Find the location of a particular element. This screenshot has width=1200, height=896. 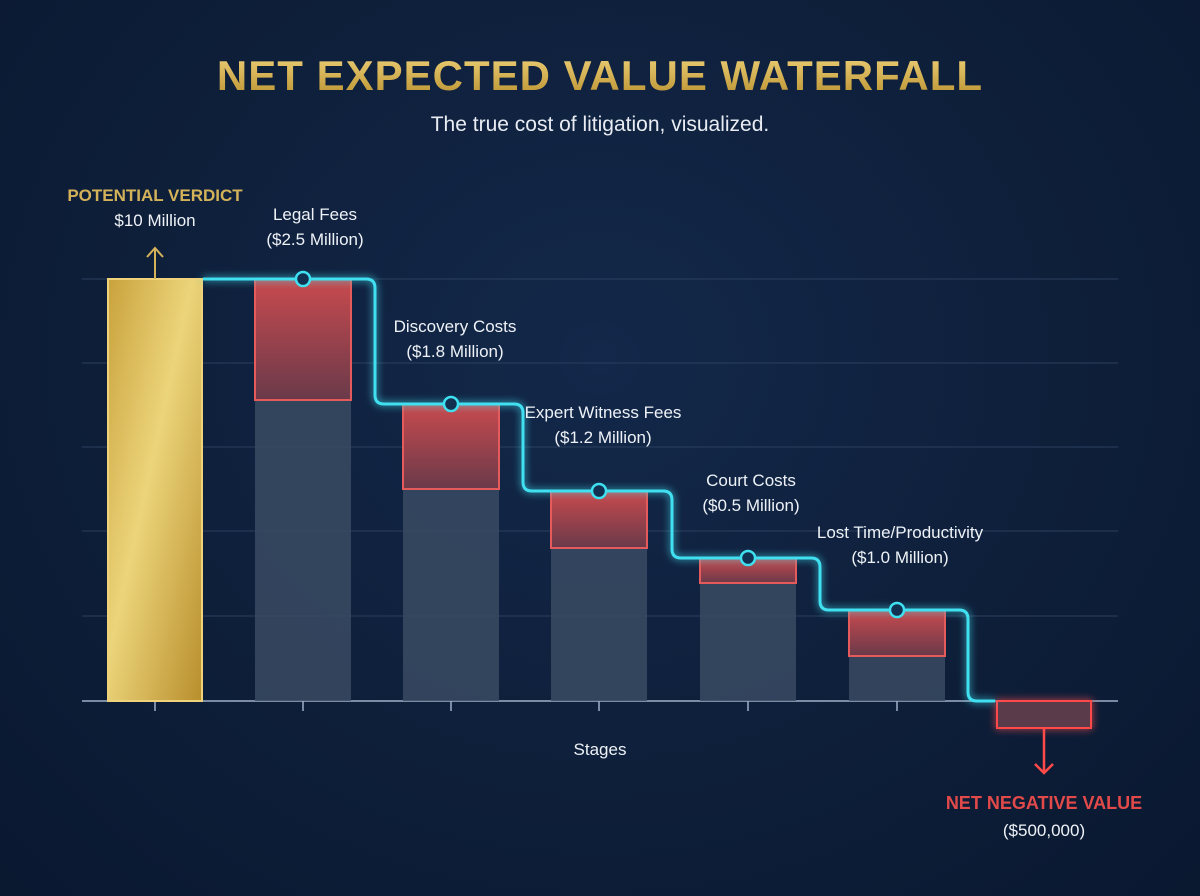

start-label: POTENTIAL VERDICT is located at coordinates (155, 195).